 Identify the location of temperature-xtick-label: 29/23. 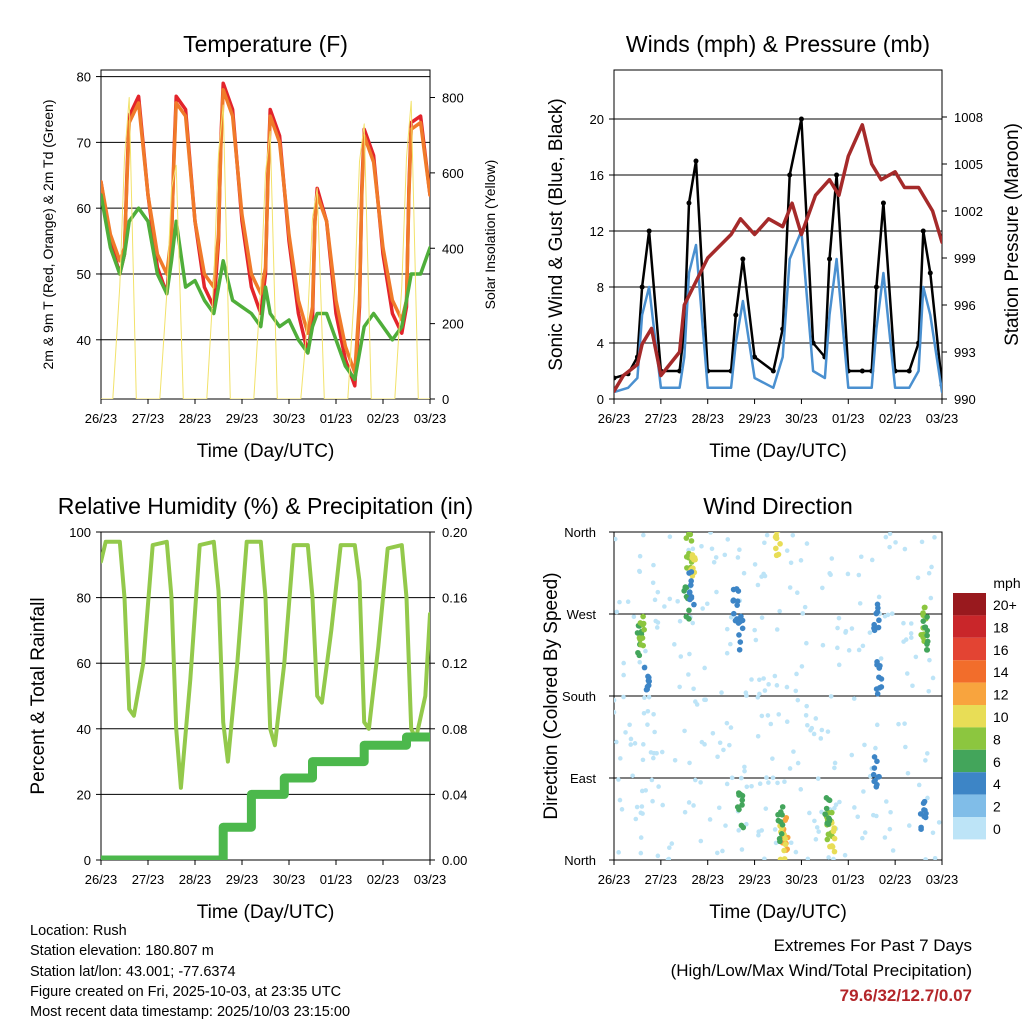
(242, 418).